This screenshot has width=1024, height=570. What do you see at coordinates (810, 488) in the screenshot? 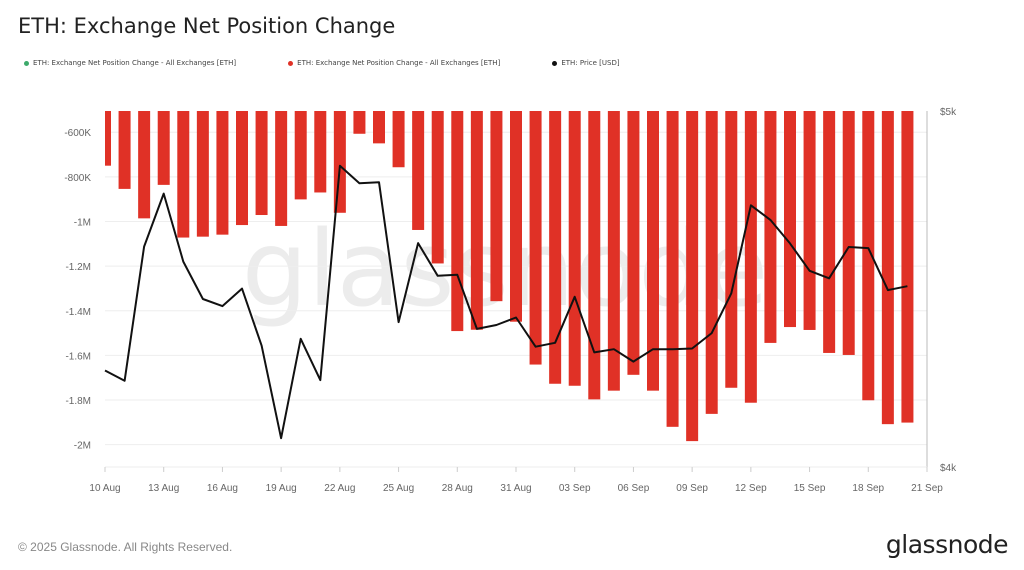
I see `x-tick-label: 15 Sep` at bounding box center [810, 488].